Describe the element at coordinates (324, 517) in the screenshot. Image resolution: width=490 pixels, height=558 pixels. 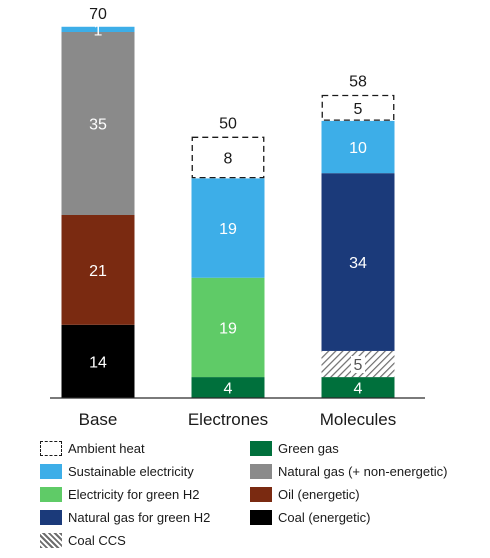
I see `legend-label-coal: Coal (energetic)` at that location.